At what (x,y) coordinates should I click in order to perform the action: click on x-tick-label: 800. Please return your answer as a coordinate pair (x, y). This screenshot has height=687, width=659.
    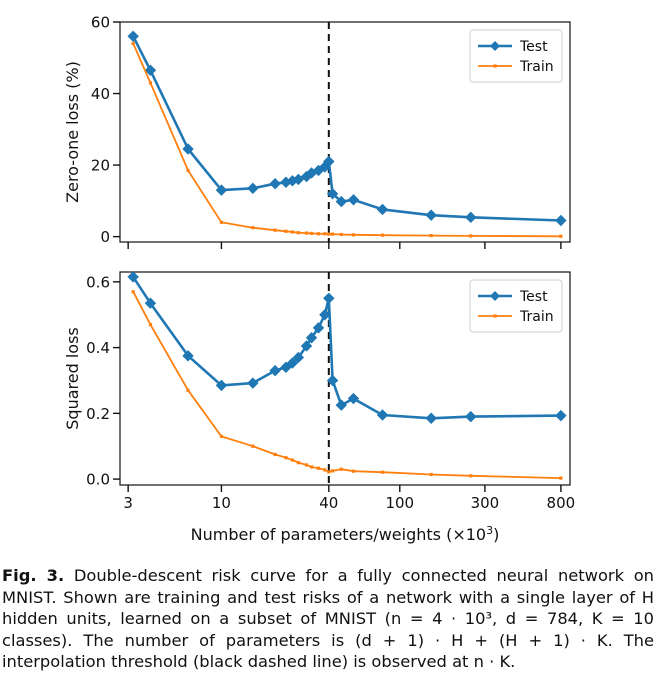
    Looking at the image, I should click on (561, 503).